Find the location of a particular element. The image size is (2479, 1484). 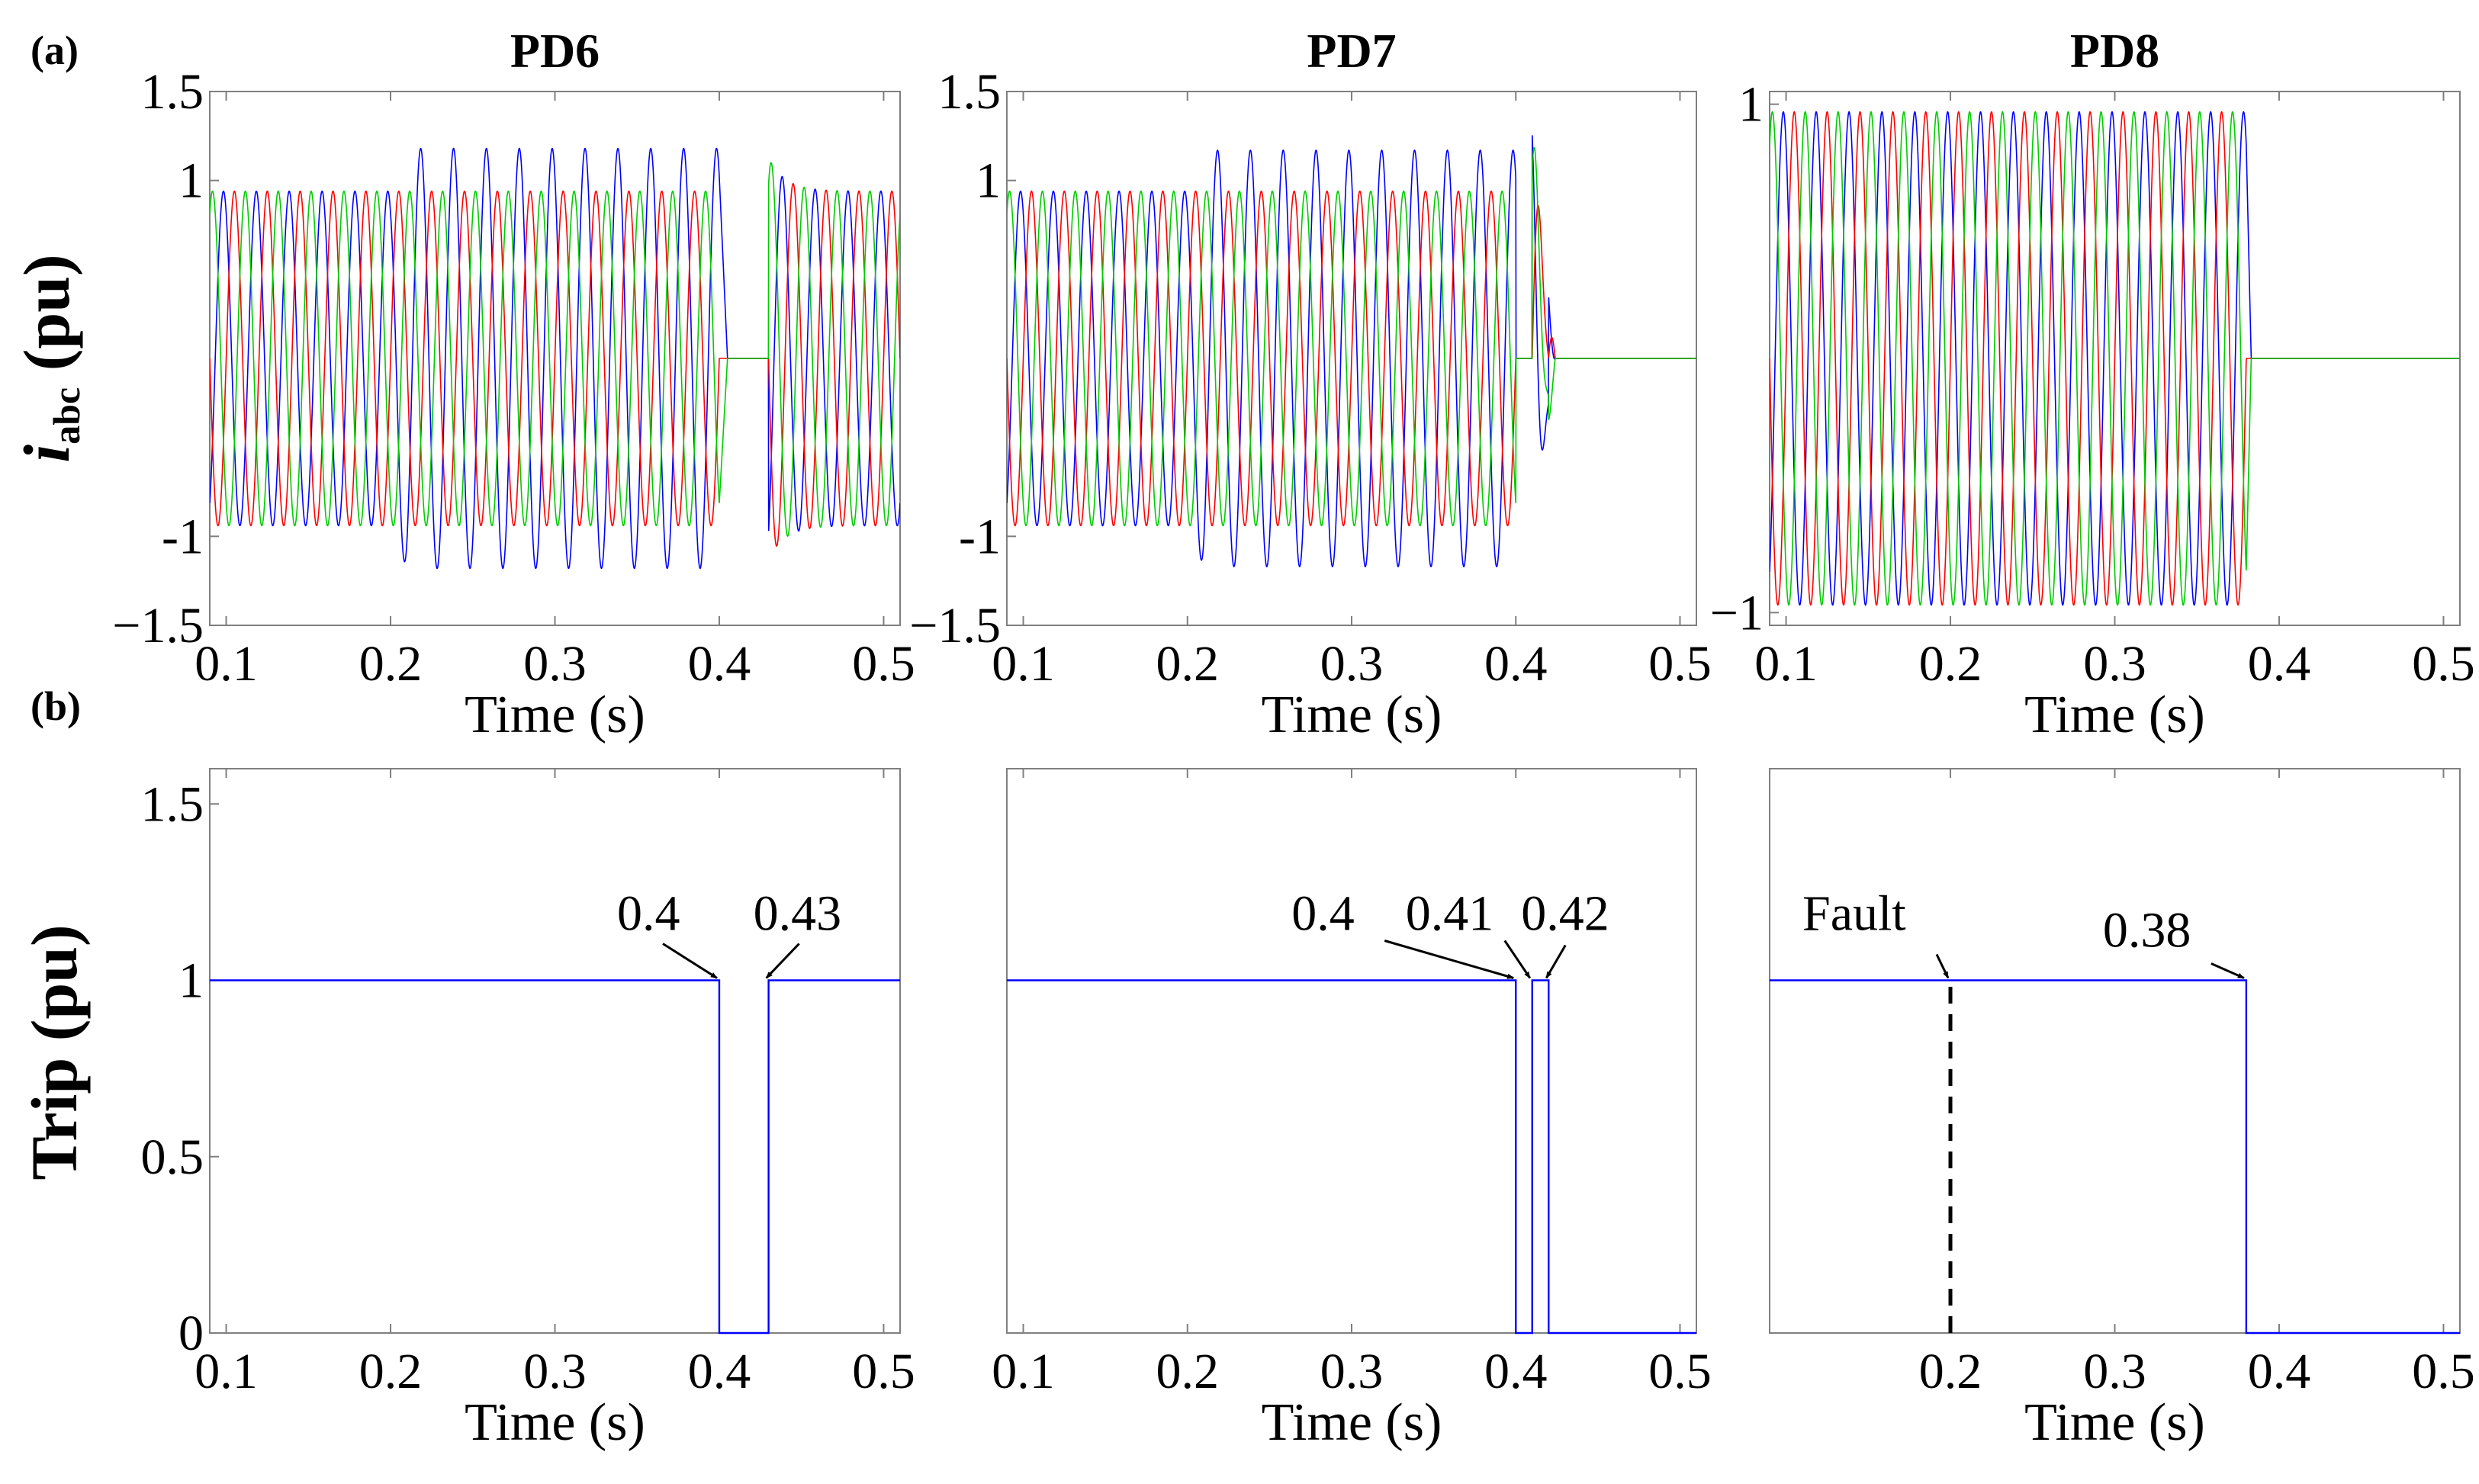

y-tick-label: 0.5 is located at coordinates (172, 1157).